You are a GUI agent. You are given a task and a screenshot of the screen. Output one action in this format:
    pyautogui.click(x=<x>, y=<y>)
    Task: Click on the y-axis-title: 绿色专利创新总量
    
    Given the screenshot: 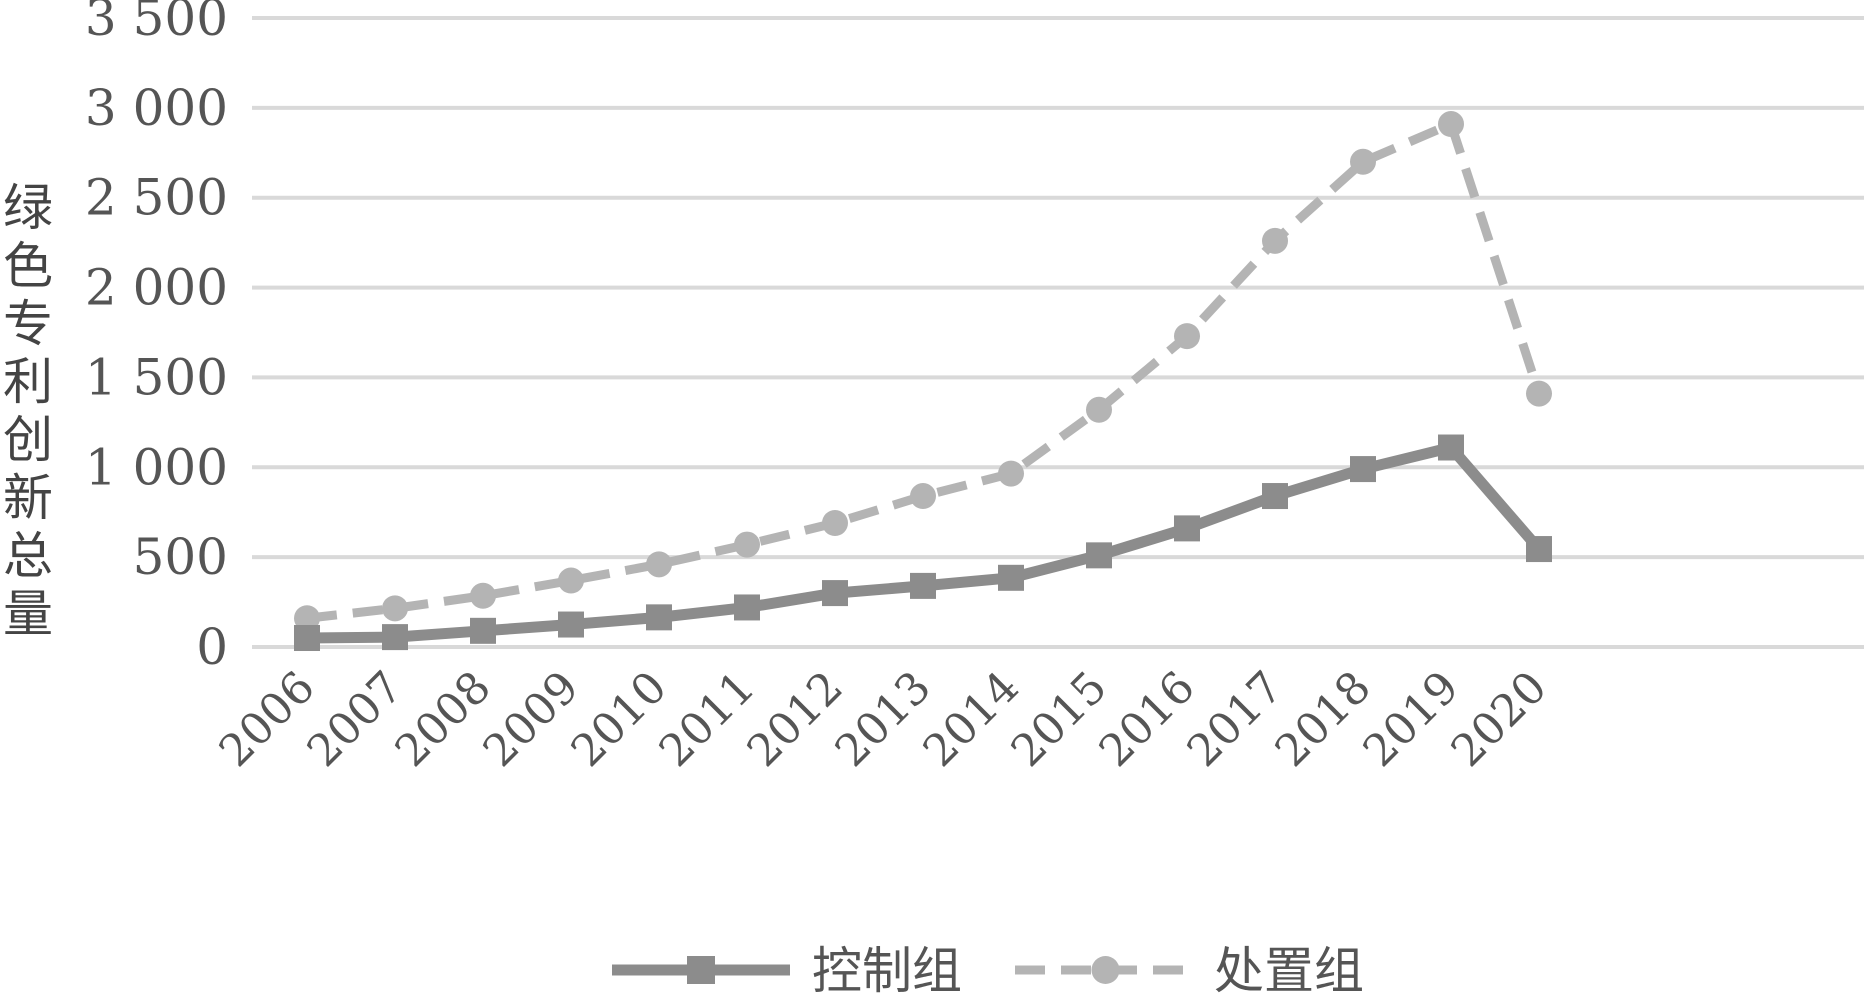 What is the action you would take?
    pyautogui.click(x=28, y=411)
    